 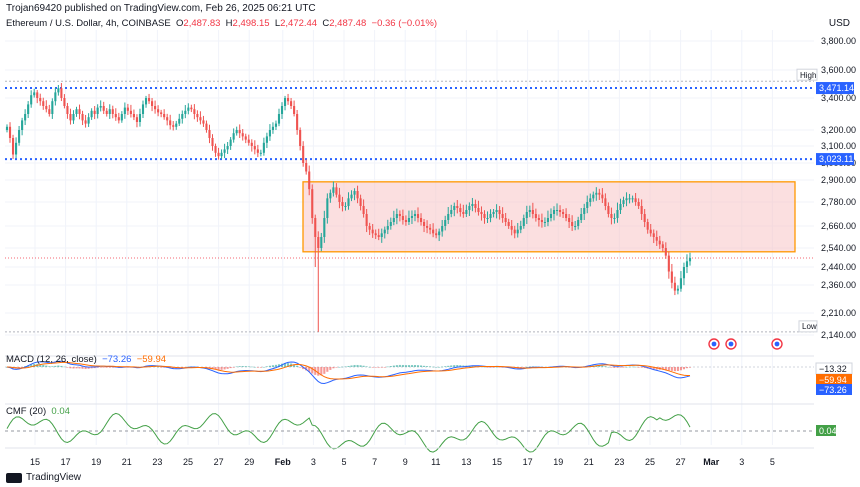 What do you see at coordinates (681, 462) in the screenshot?
I see `x-tick-label: 27` at bounding box center [681, 462].